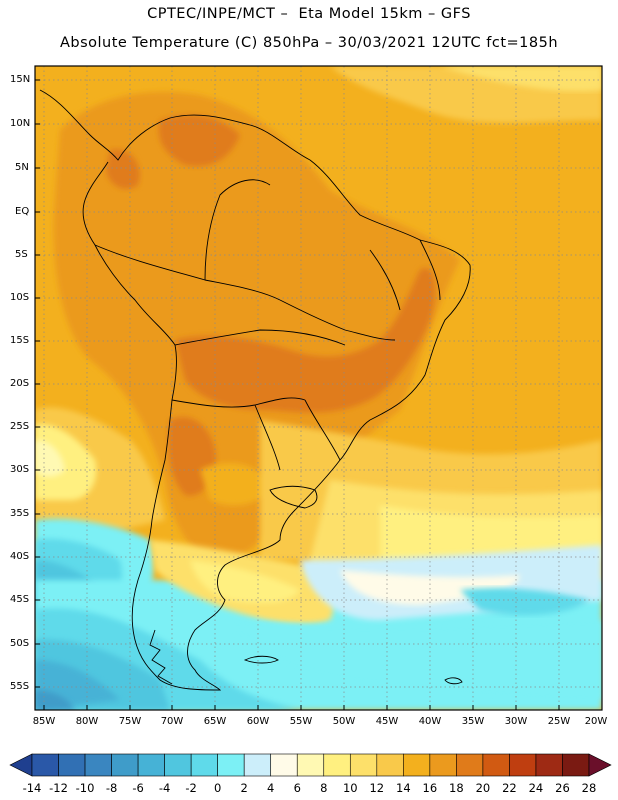  What do you see at coordinates (473, 721) in the screenshot?
I see `lon-label-35w: 35W` at bounding box center [473, 721].